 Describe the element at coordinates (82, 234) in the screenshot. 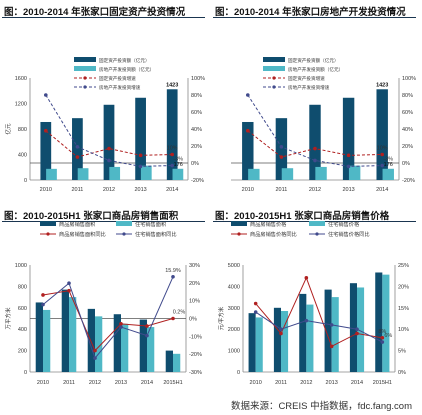

I see `legend-label: 商品房销售面积同比` at that location.